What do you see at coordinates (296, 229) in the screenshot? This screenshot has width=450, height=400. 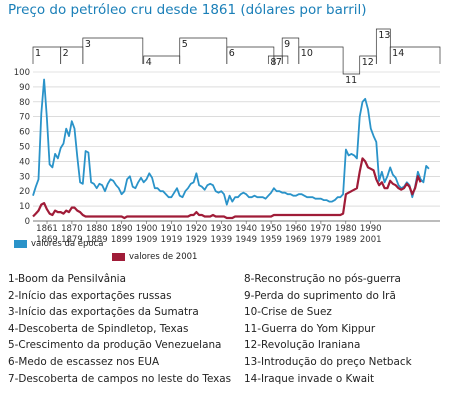 I see `x-tick-label: 1960` at bounding box center [296, 229].